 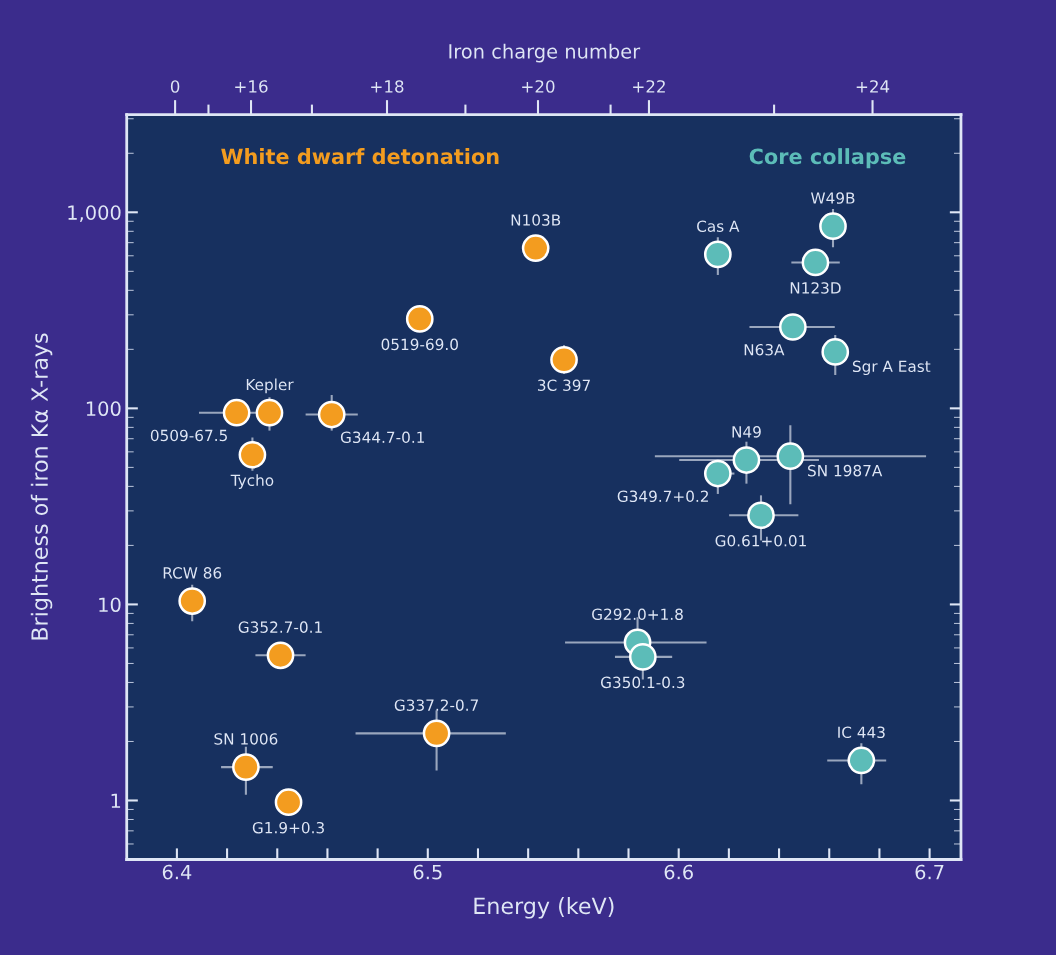 What do you see at coordinates (642, 682) in the screenshot?
I see `annotation: G350.1-0.3` at bounding box center [642, 682].